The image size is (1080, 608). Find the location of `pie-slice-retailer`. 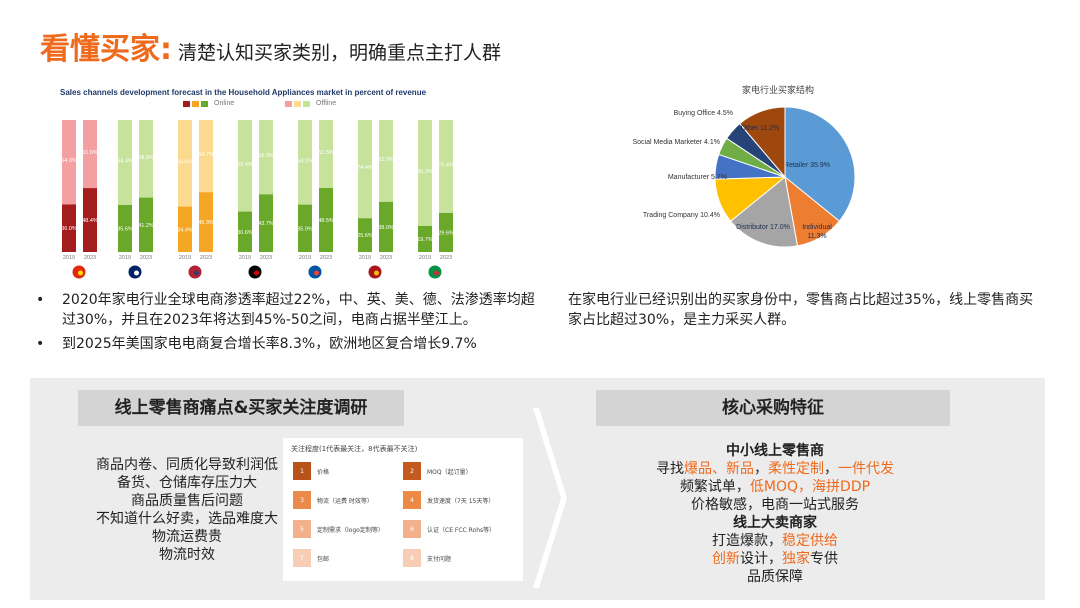

pie-slice-retailer is located at coordinates (820, 164).